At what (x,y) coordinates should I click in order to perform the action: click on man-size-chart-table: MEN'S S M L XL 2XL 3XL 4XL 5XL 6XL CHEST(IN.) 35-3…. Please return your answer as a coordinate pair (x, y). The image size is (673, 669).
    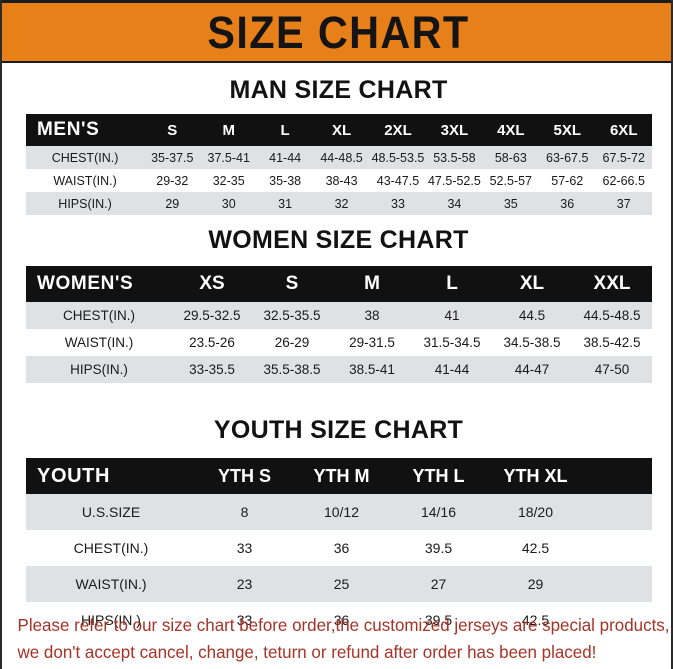
    Looking at the image, I should click on (339, 164).